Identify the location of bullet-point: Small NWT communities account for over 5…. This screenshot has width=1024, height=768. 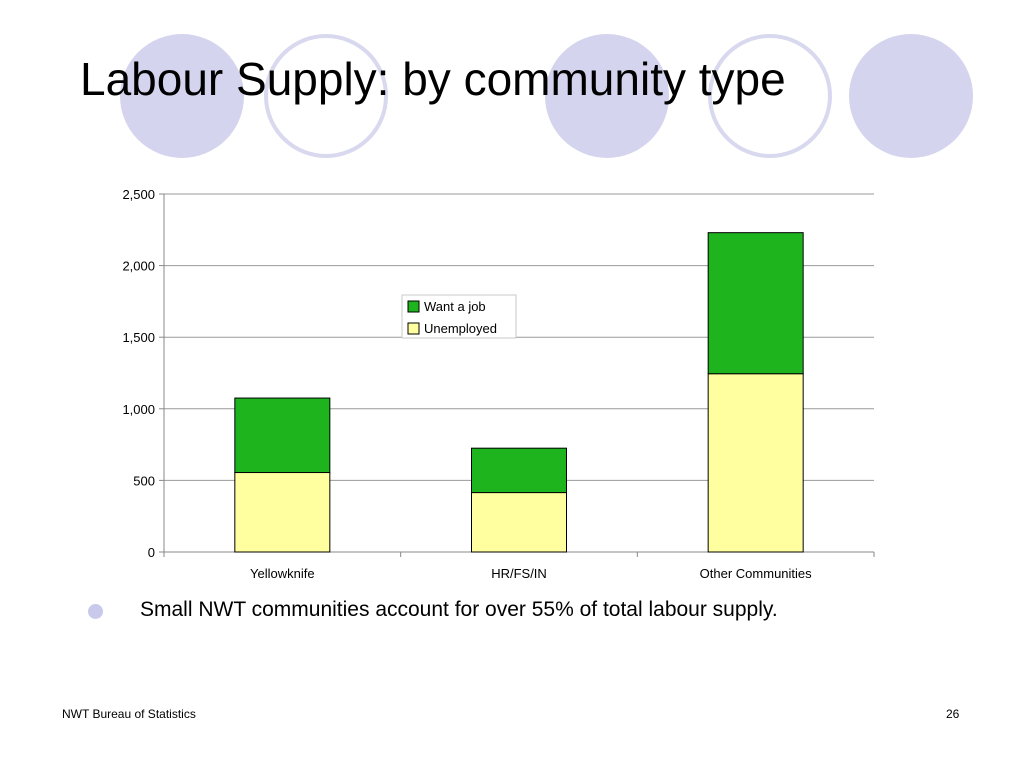
(433, 610).